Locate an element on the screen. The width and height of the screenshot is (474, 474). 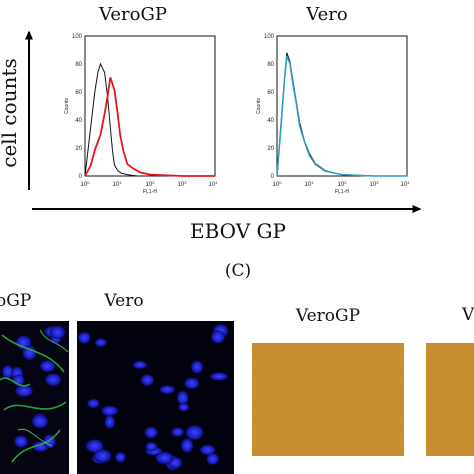
histogram-title: VeroGP is located at coordinates (132, 14).